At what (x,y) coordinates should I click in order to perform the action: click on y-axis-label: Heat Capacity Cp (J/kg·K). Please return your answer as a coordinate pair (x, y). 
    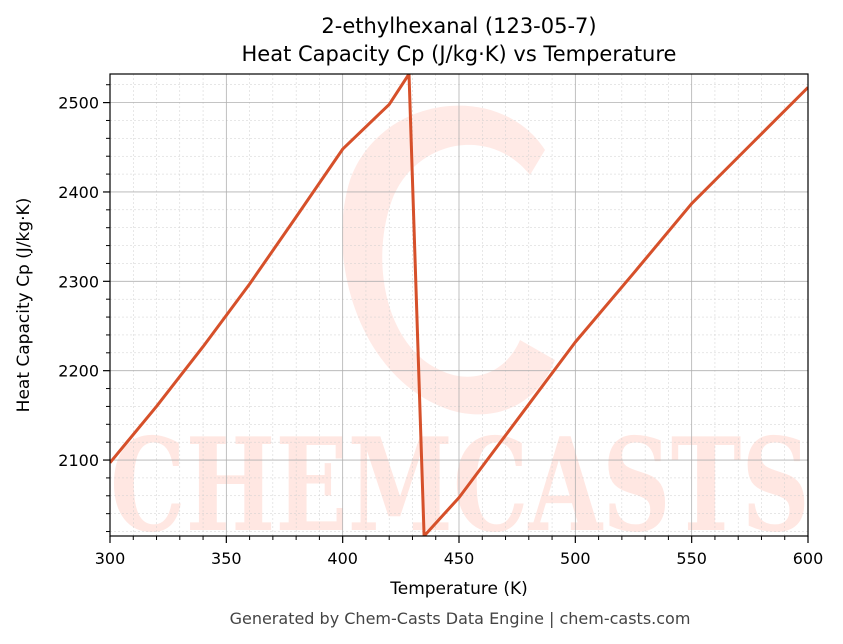
    Looking at the image, I should click on (24, 305).